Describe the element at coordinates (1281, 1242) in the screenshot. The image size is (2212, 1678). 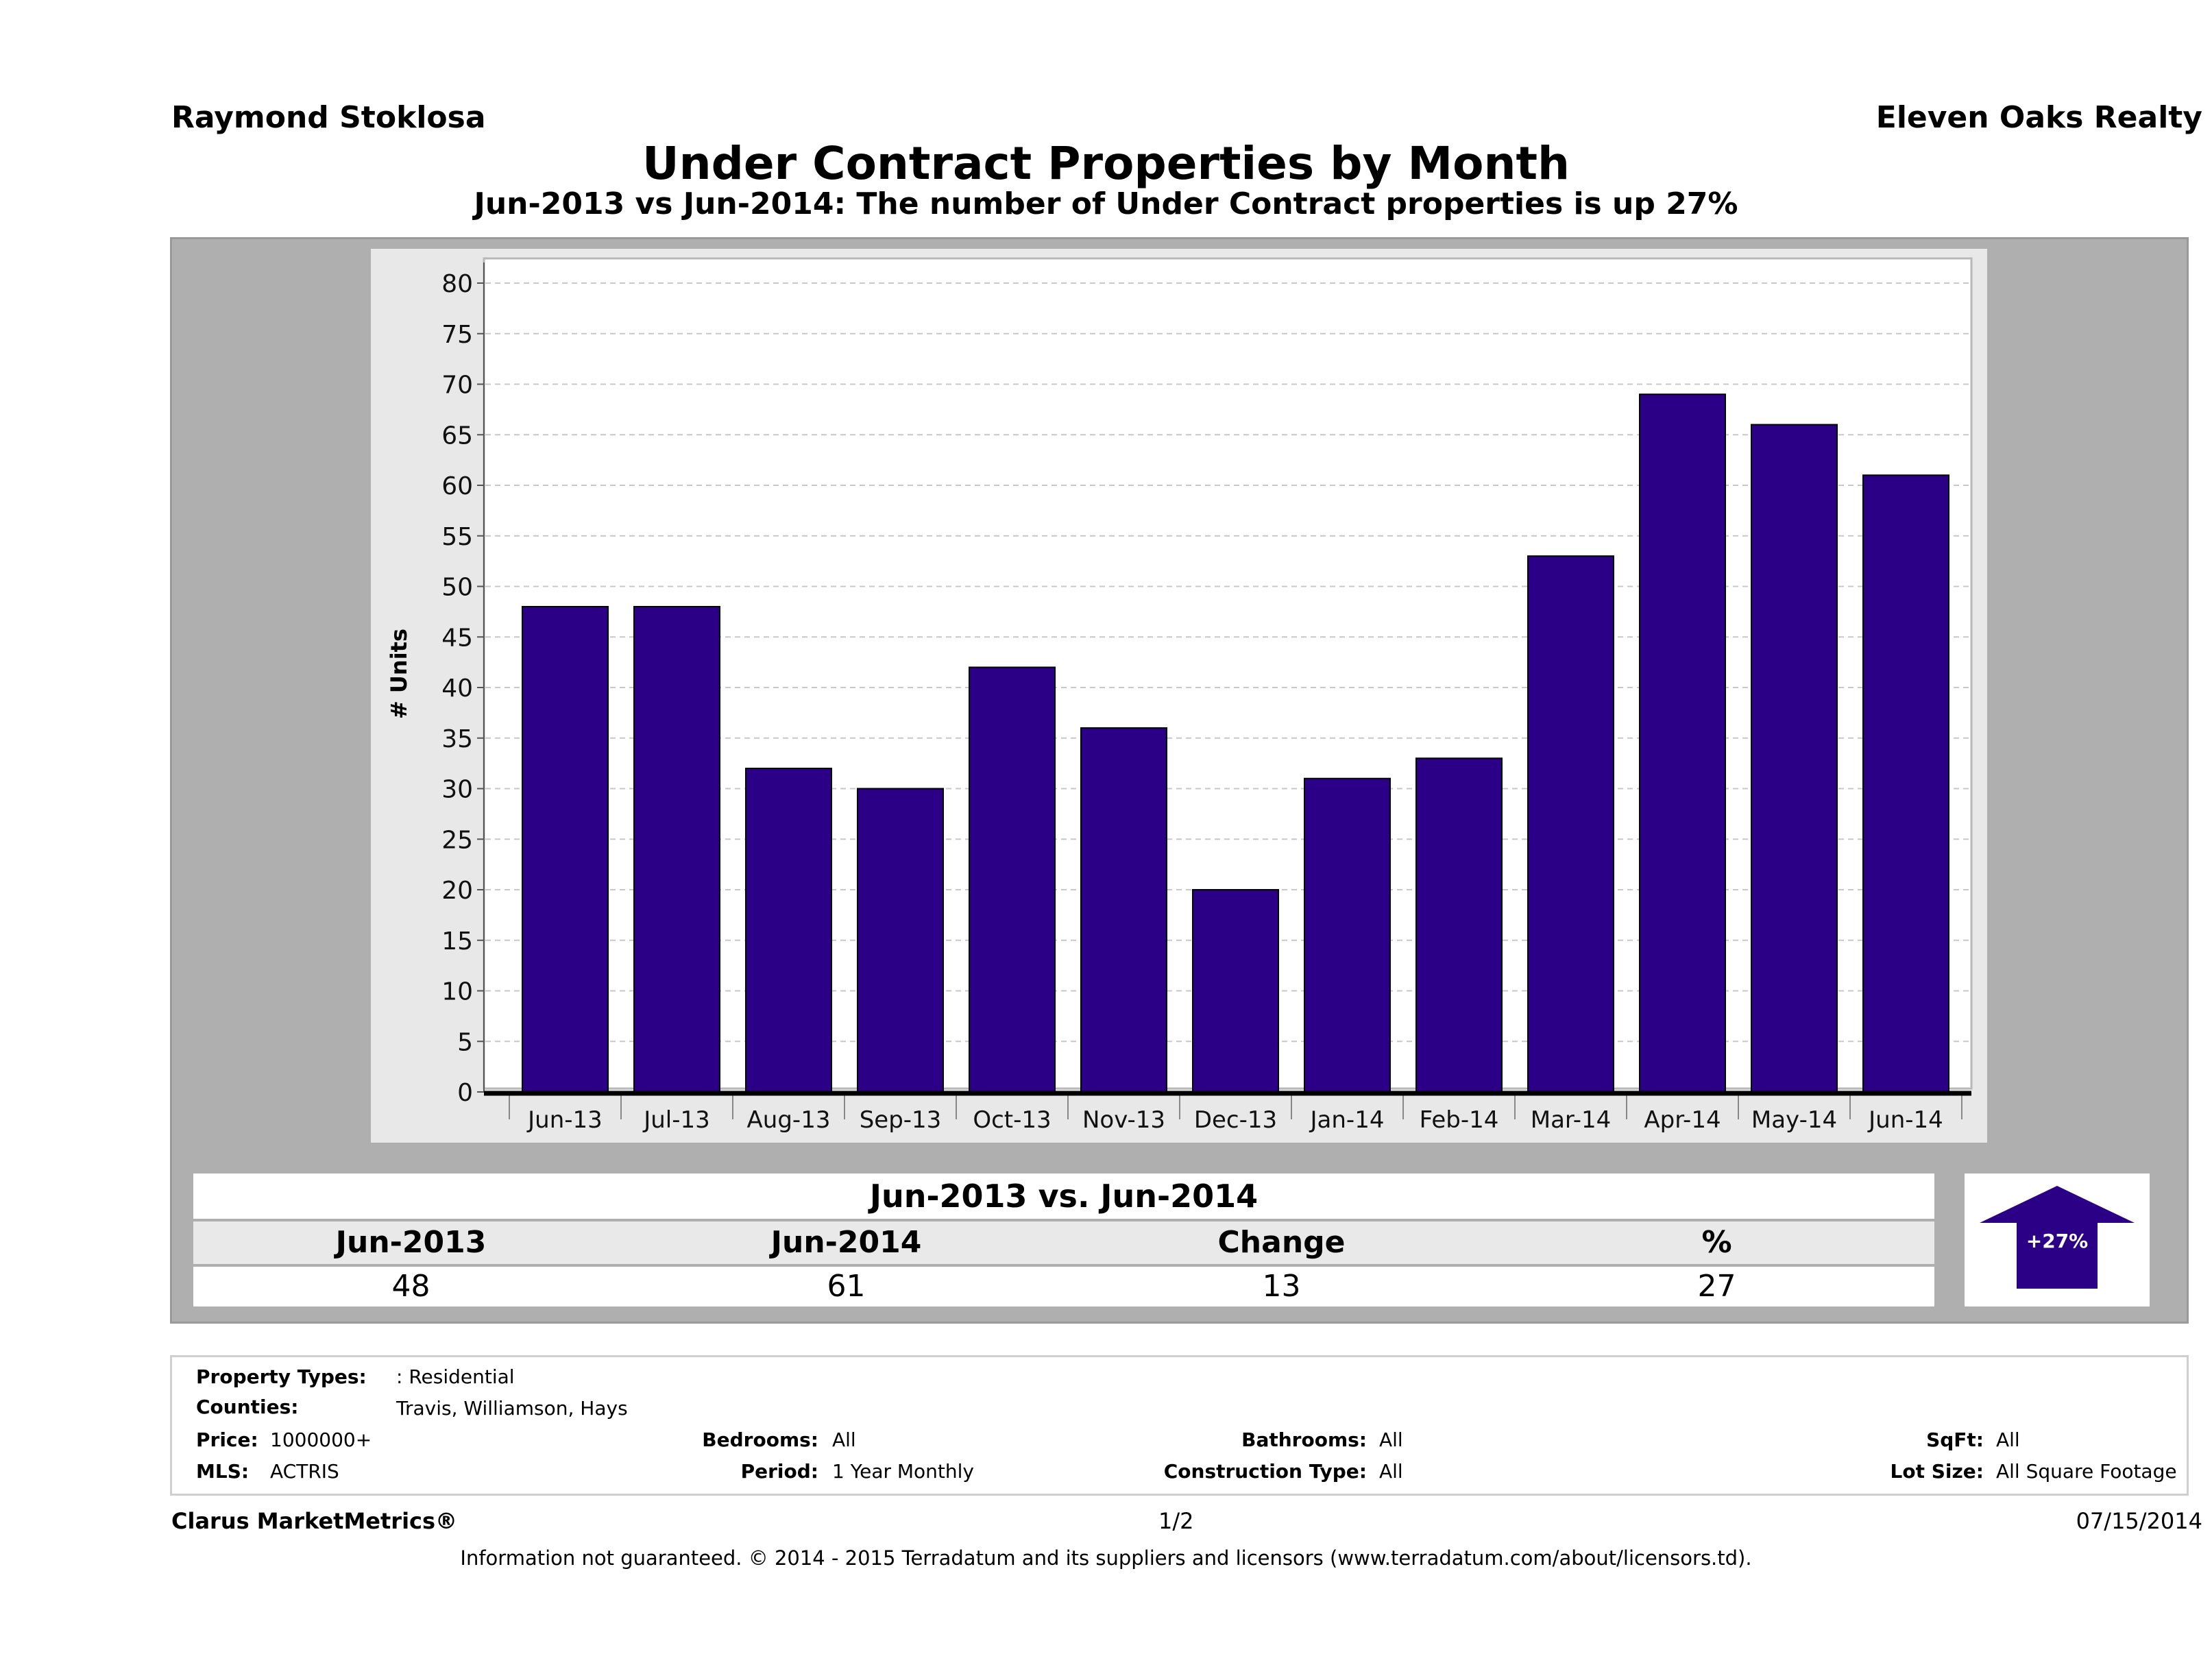
I see `summary-header: Change` at that location.